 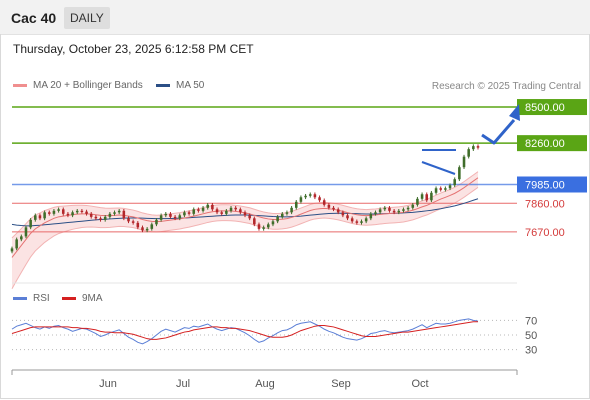 I want to click on research-credit: Research © 2025 Trading Central, so click(x=506, y=86).